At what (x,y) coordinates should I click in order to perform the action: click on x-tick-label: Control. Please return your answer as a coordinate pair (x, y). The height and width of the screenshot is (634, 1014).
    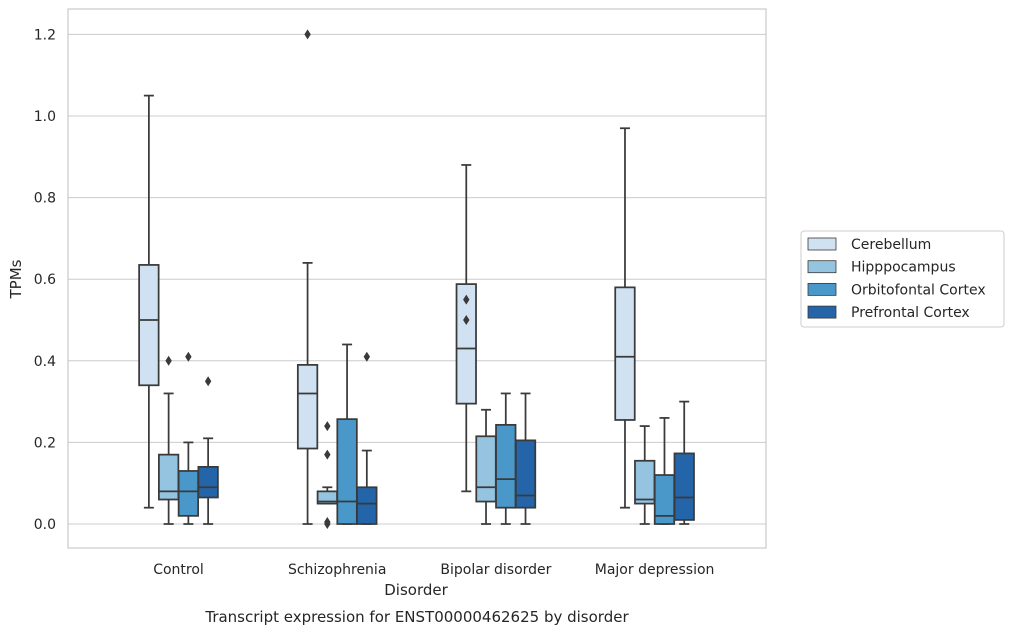
    Looking at the image, I should click on (178, 570).